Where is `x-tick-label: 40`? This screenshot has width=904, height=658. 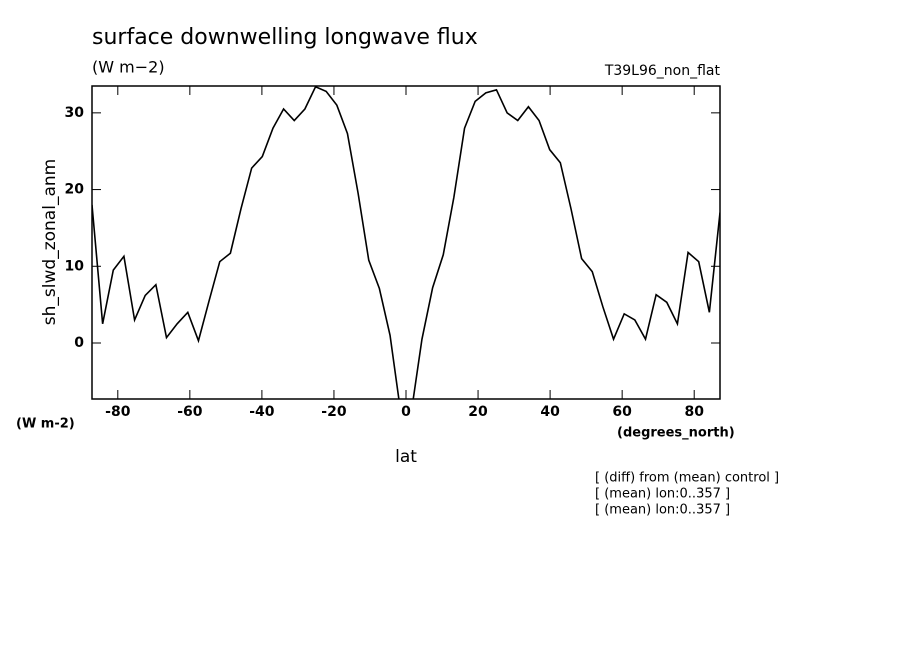
x-tick-label: 40 is located at coordinates (550, 412).